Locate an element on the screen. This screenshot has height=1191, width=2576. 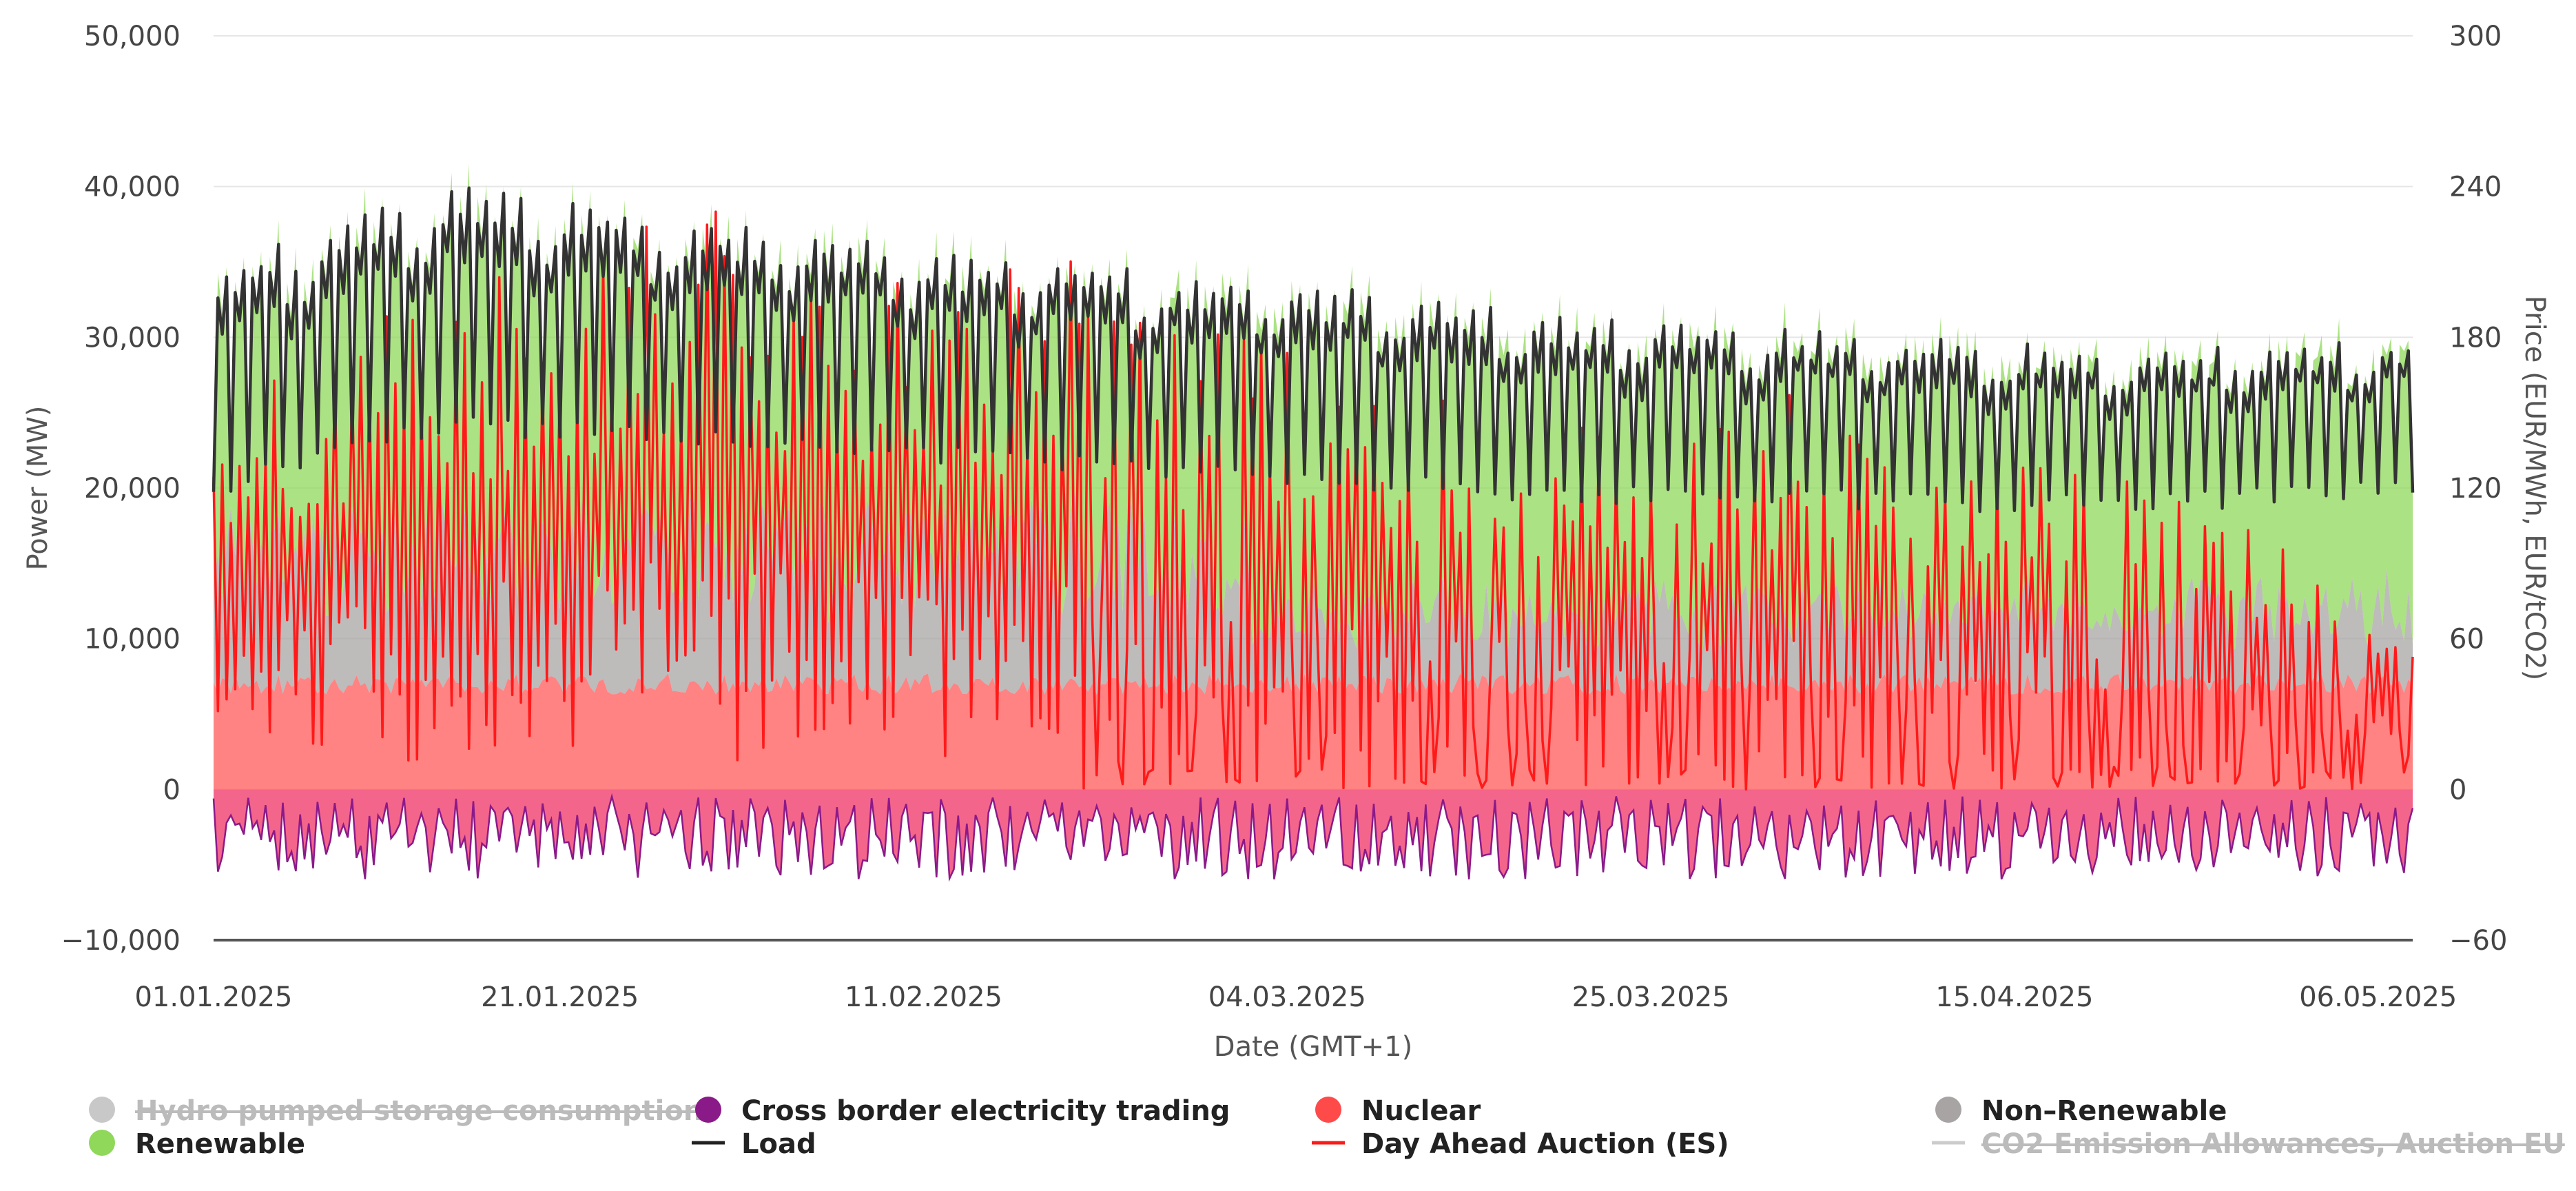
x-tick-label: 06.05.2025 is located at coordinates (2378, 997).